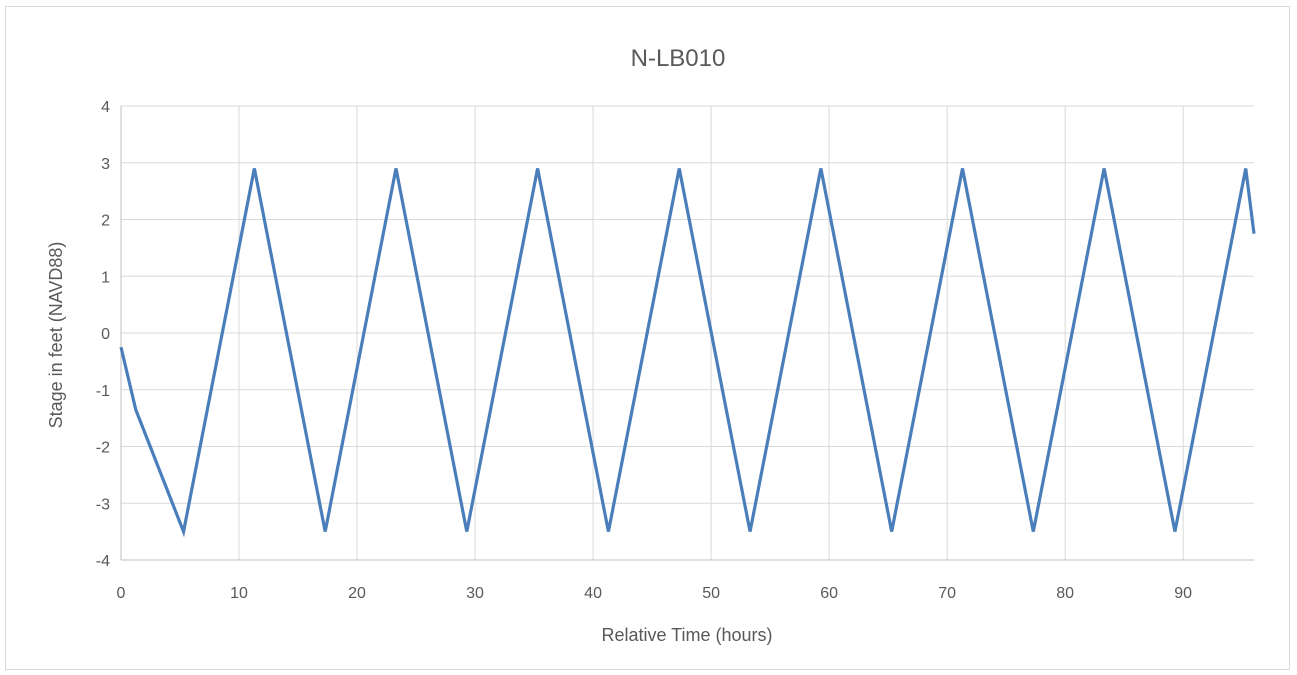  I want to click on x-tick-label: 90, so click(1183, 593).